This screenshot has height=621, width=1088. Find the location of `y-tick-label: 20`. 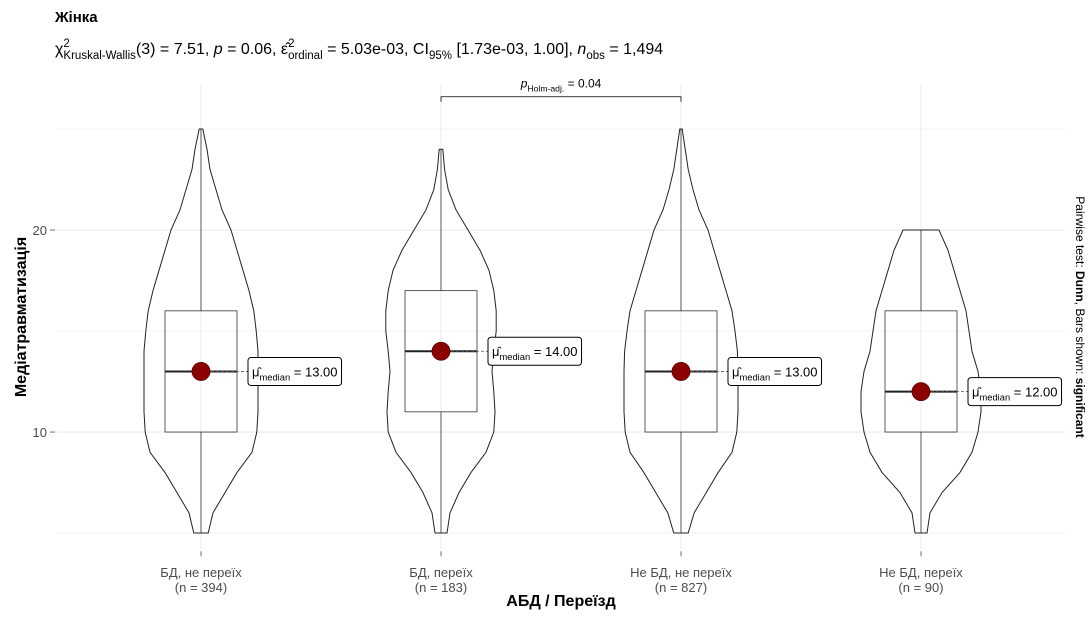

y-tick-label: 20 is located at coordinates (40, 230).